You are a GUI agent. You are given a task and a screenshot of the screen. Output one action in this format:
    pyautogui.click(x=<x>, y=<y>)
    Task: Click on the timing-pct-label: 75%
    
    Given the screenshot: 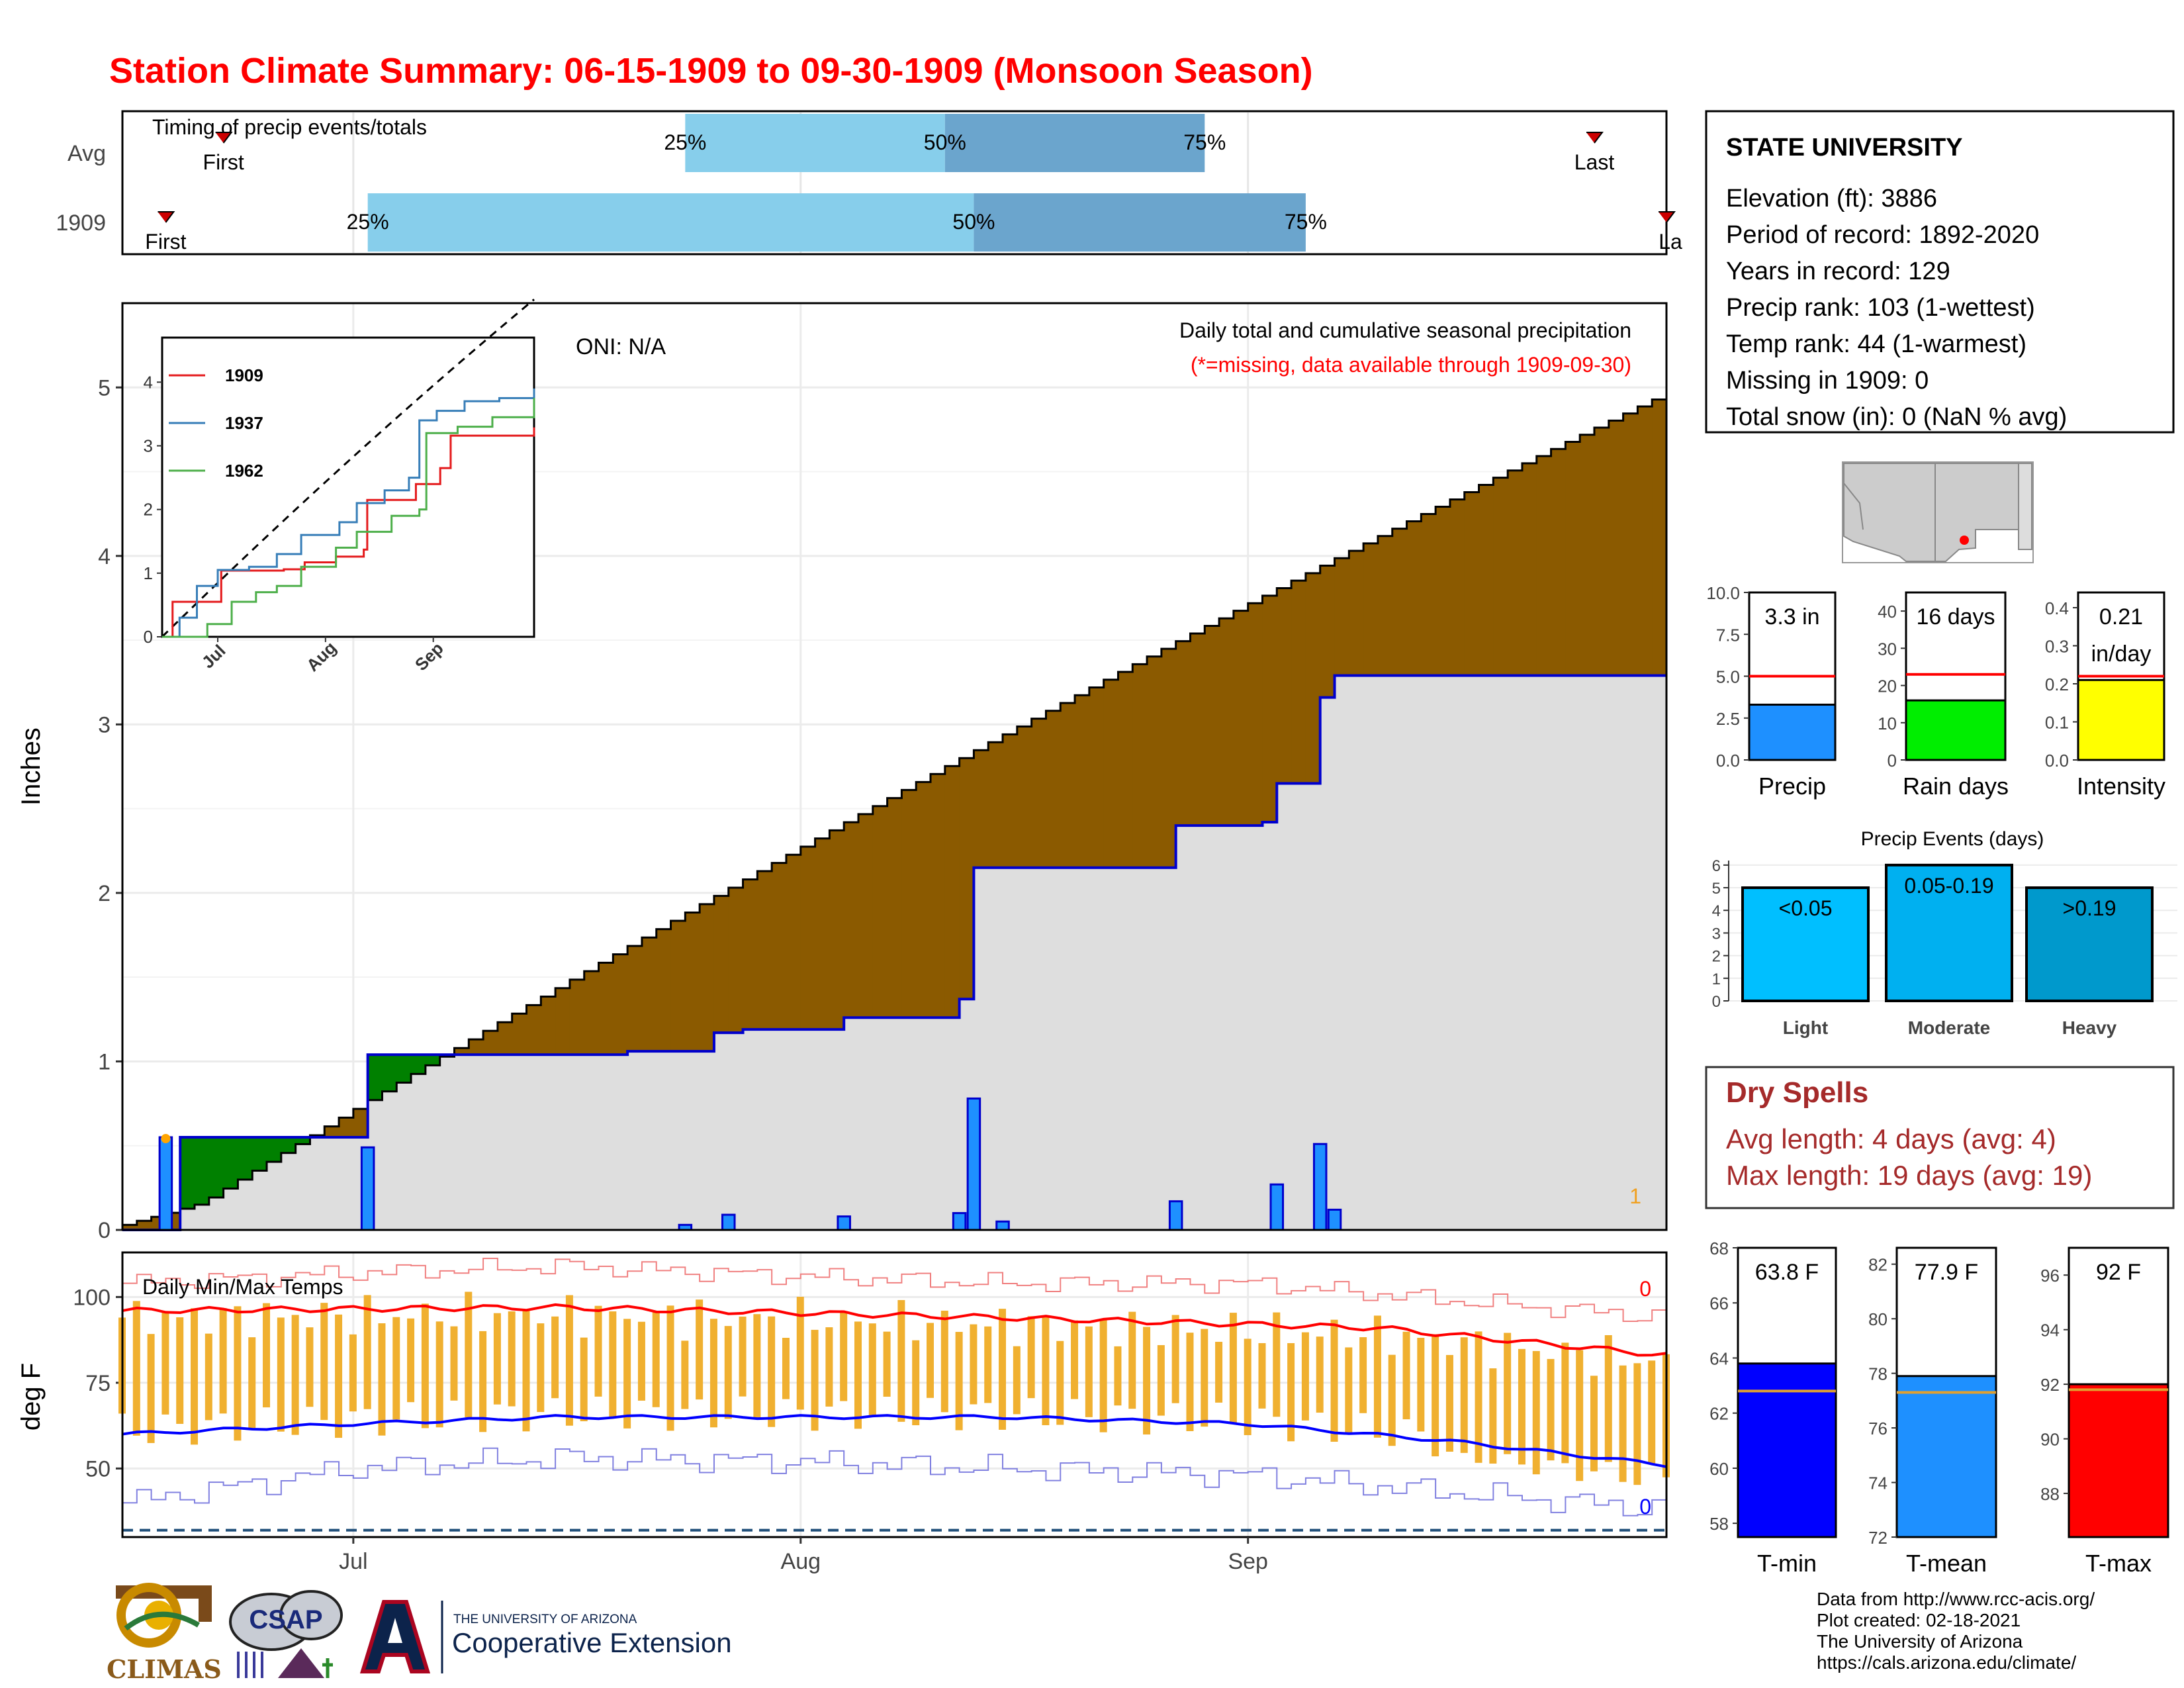 What is the action you would take?
    pyautogui.click(x=1306, y=222)
    